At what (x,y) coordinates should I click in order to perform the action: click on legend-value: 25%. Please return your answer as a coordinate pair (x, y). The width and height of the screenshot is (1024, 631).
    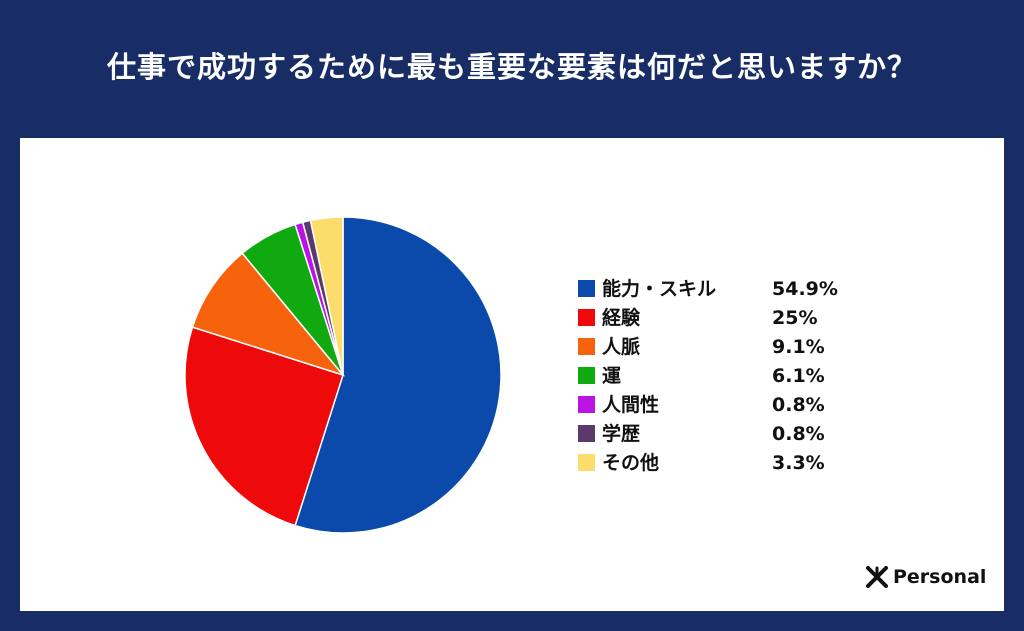
    Looking at the image, I should click on (795, 318).